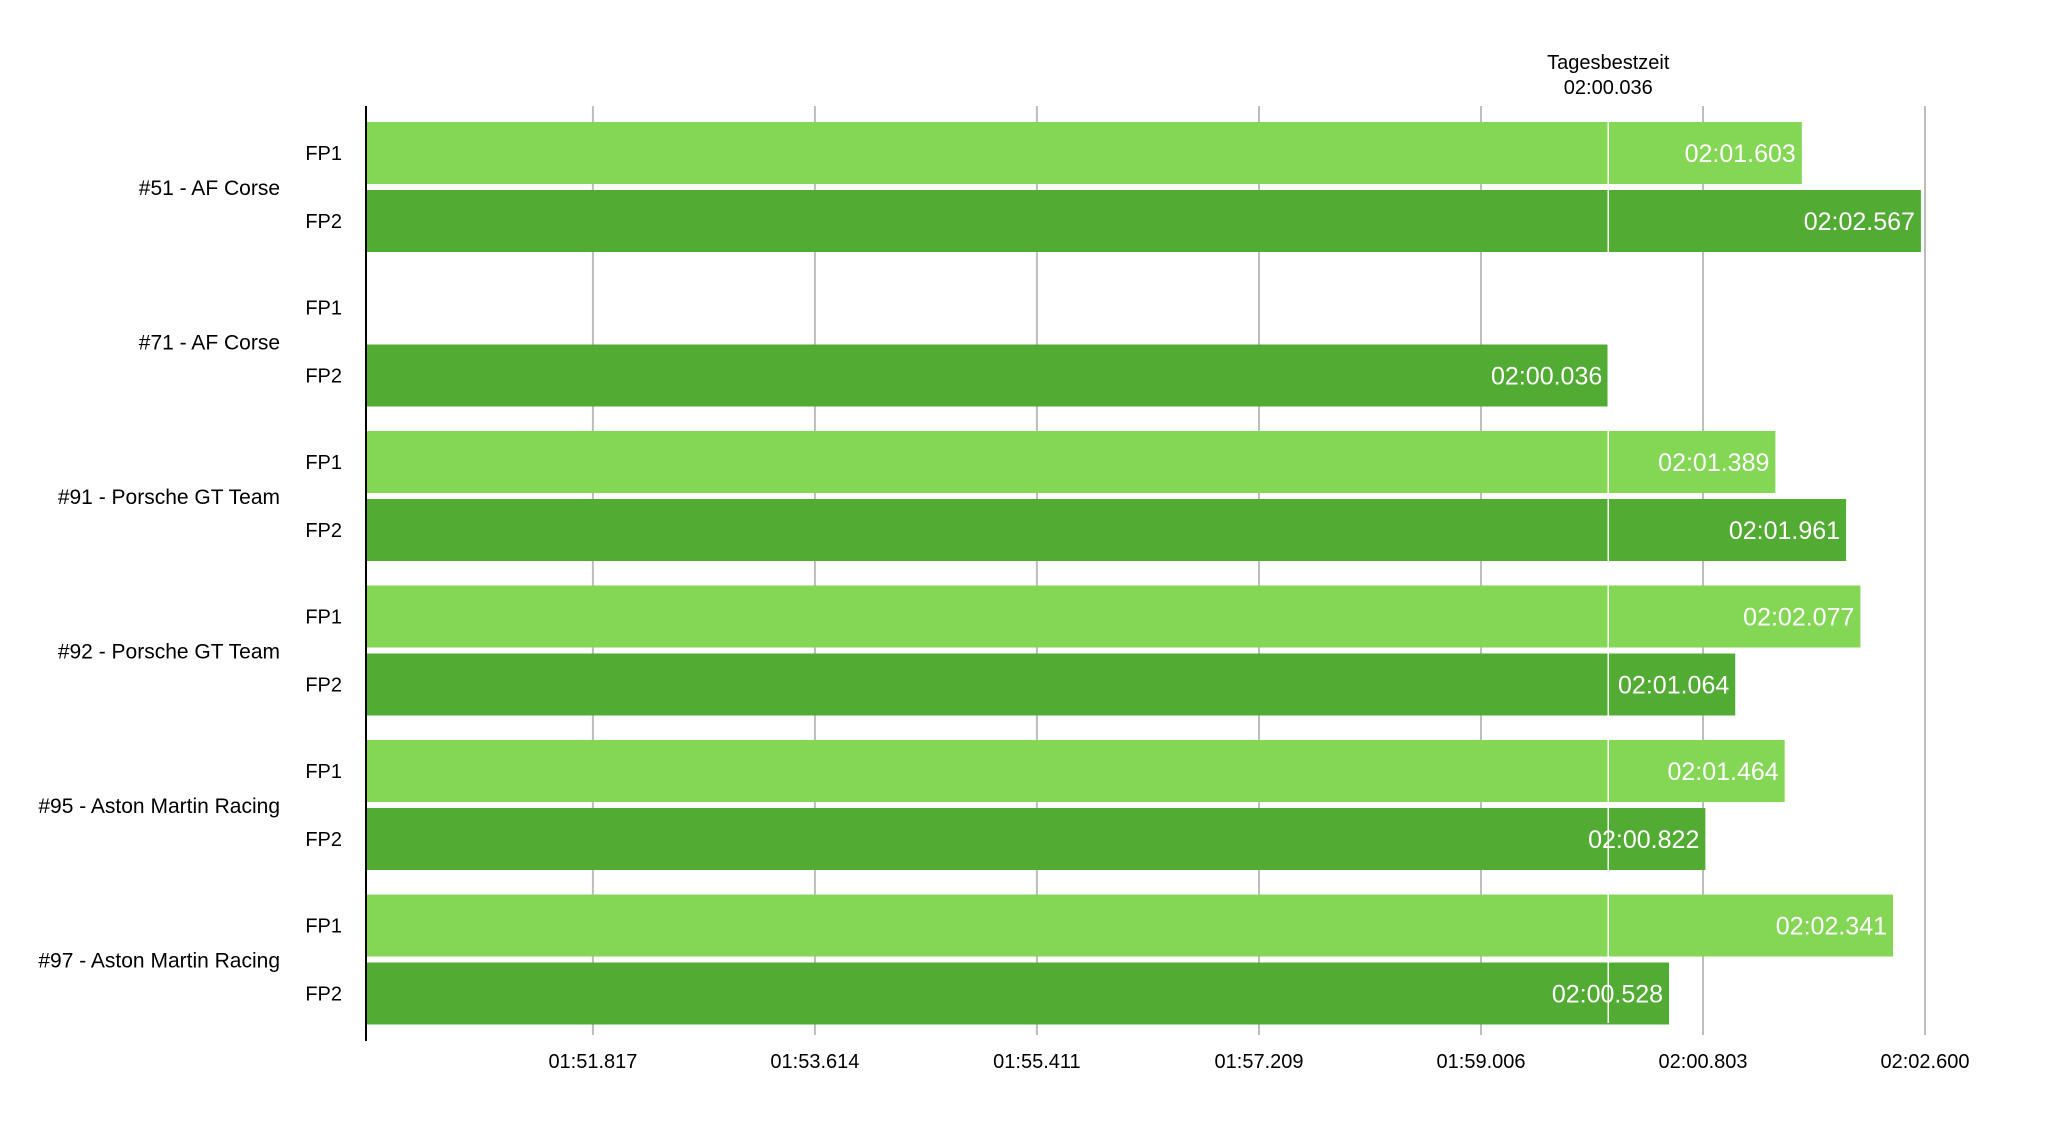  I want to click on bar-value-label: 02:02.077, so click(1798, 618).